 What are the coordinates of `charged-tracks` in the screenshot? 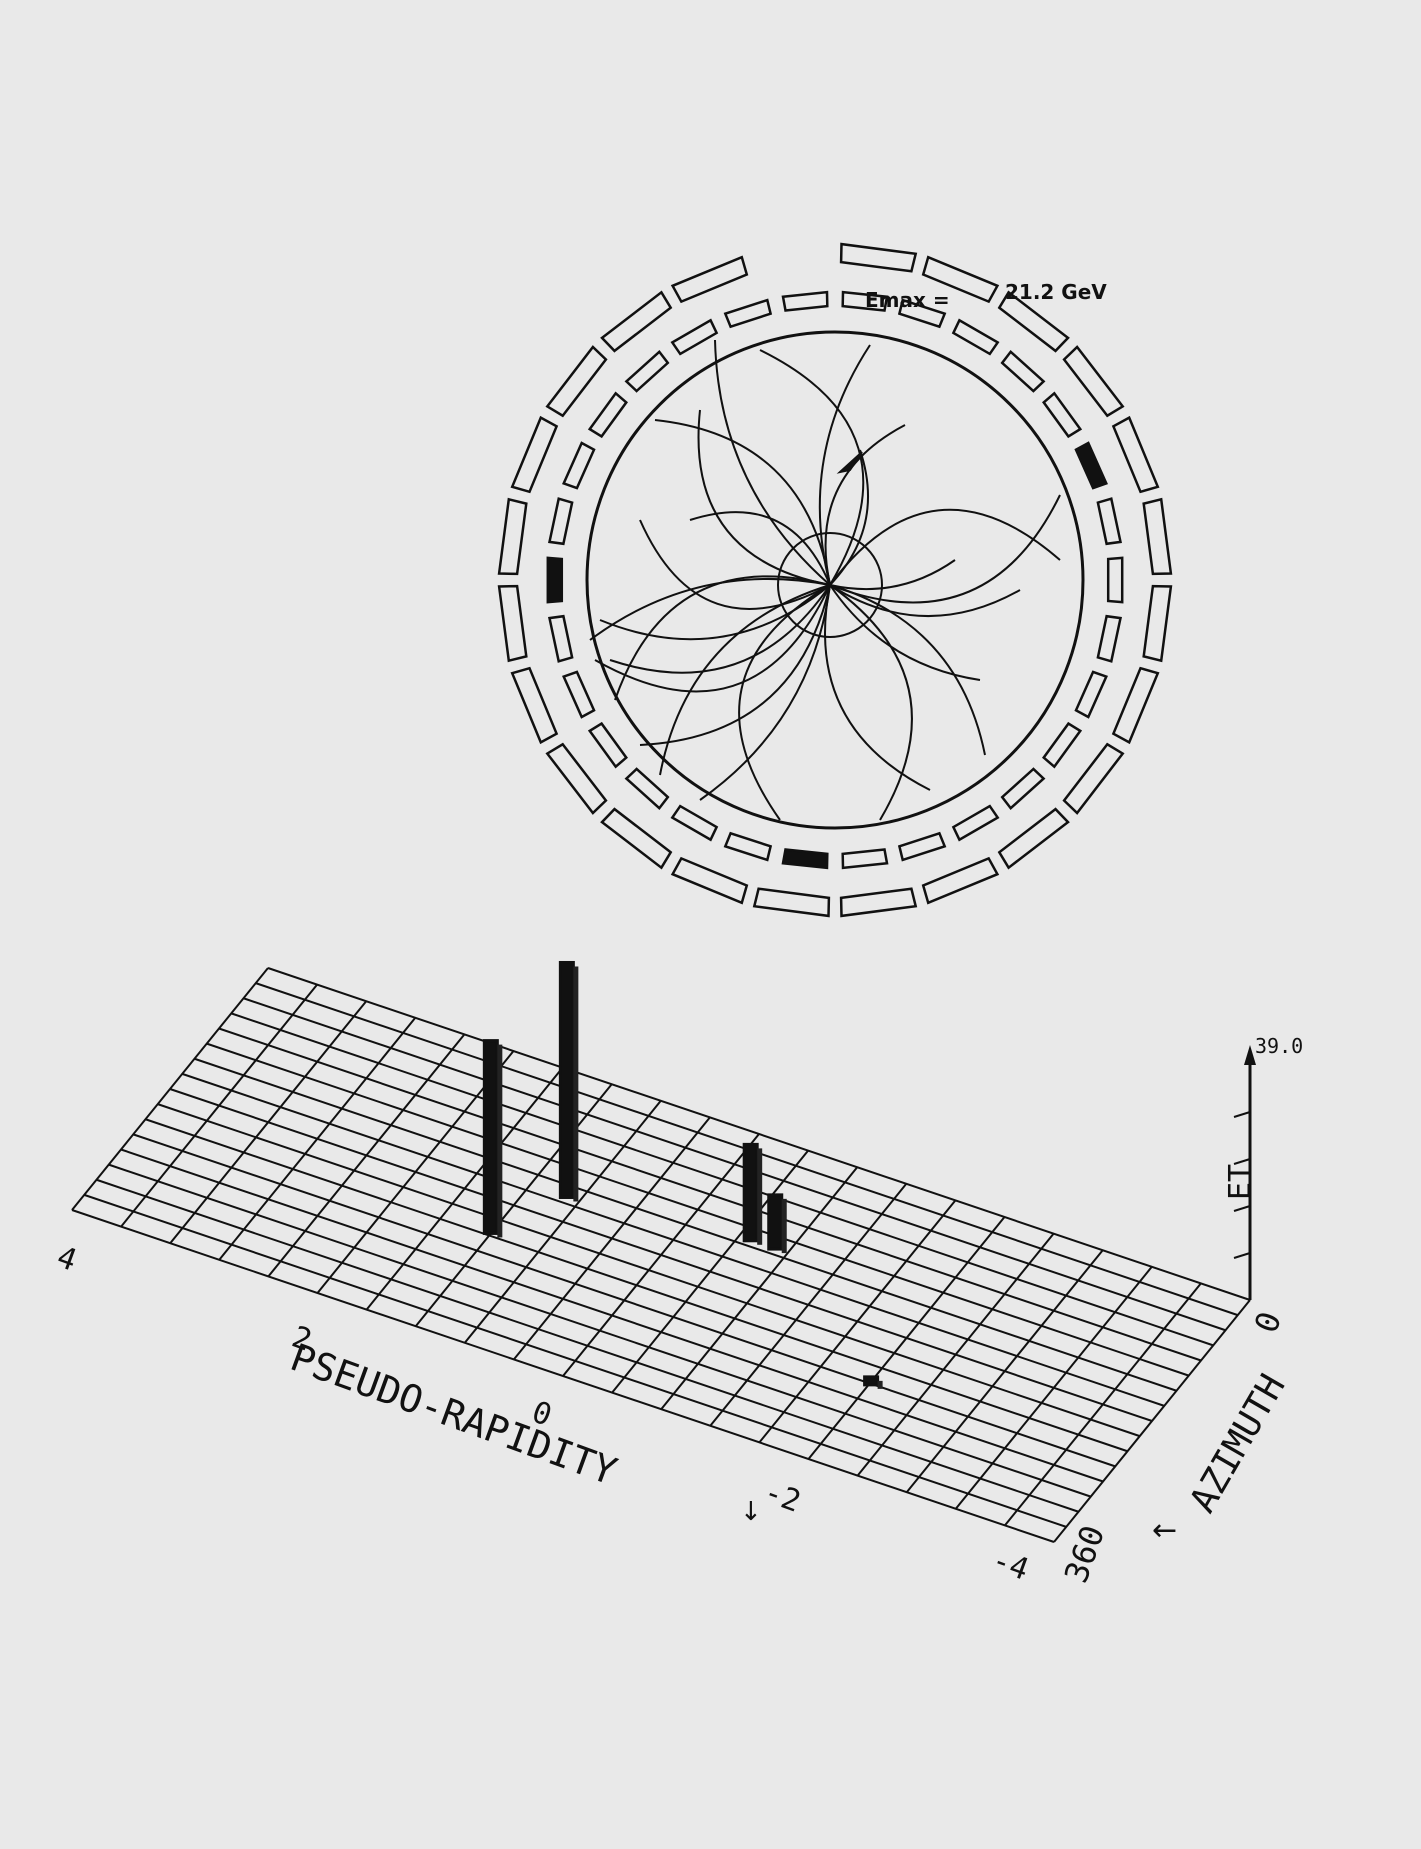 It's located at (825, 580).